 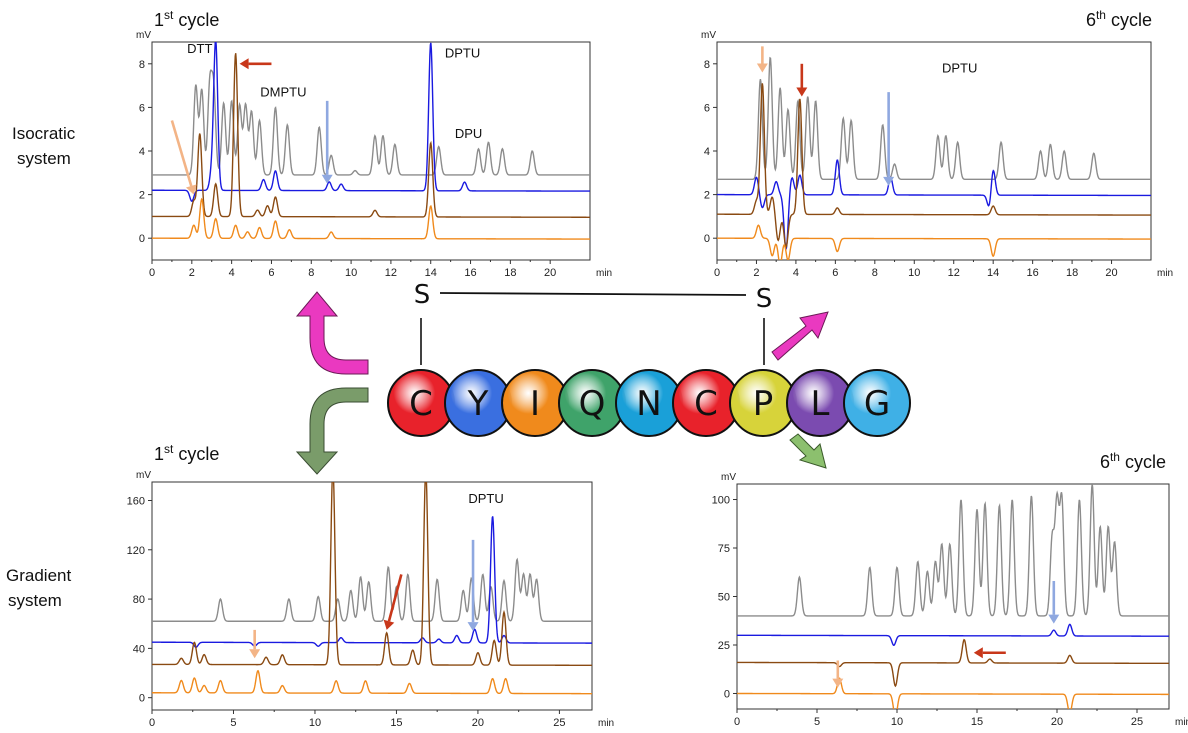 I want to click on peak-annotation: DPU, so click(x=468, y=133).